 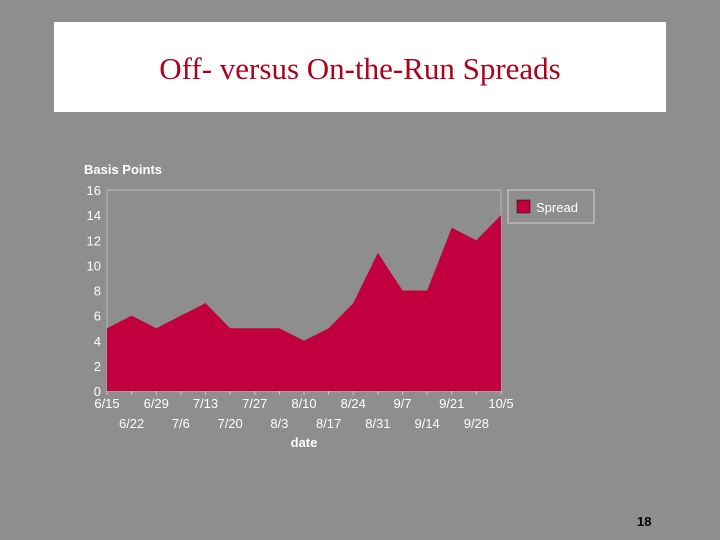 I want to click on y-tick-label: 4, so click(x=97, y=341).